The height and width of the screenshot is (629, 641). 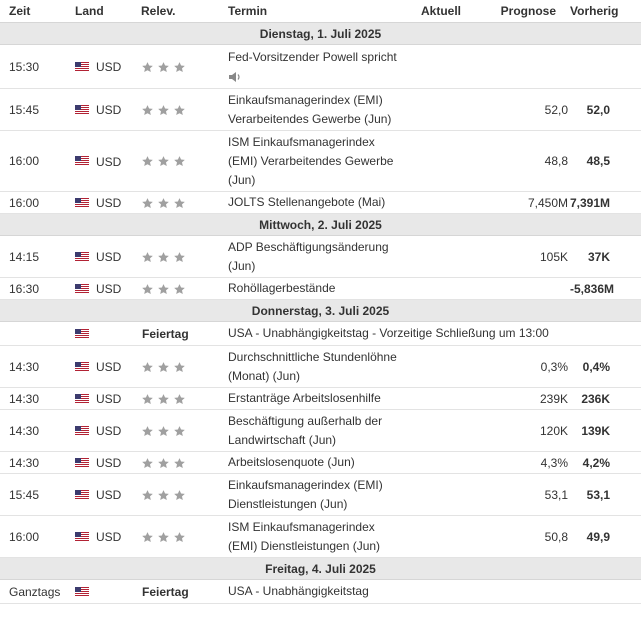 I want to click on event-name: Erstanträge Arbeitslosenhilfe, so click(x=323, y=398).